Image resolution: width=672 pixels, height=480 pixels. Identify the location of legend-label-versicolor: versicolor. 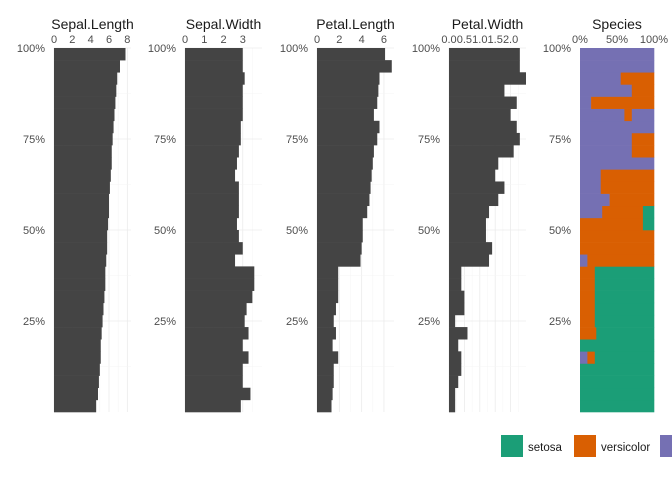
(625, 448).